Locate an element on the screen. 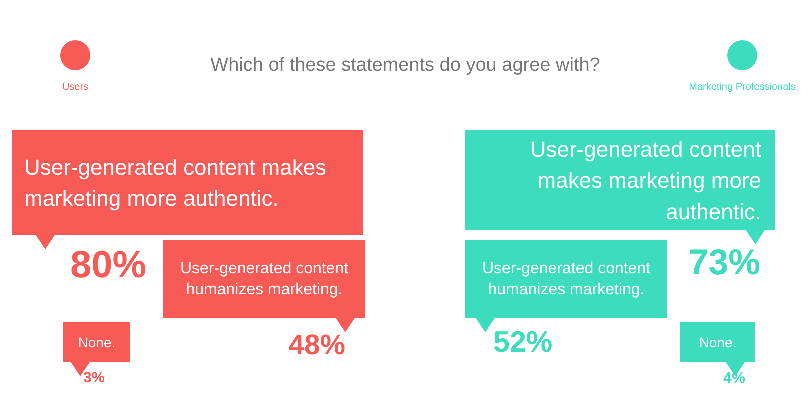 The height and width of the screenshot is (405, 811). legend-label: Users is located at coordinates (75, 87).